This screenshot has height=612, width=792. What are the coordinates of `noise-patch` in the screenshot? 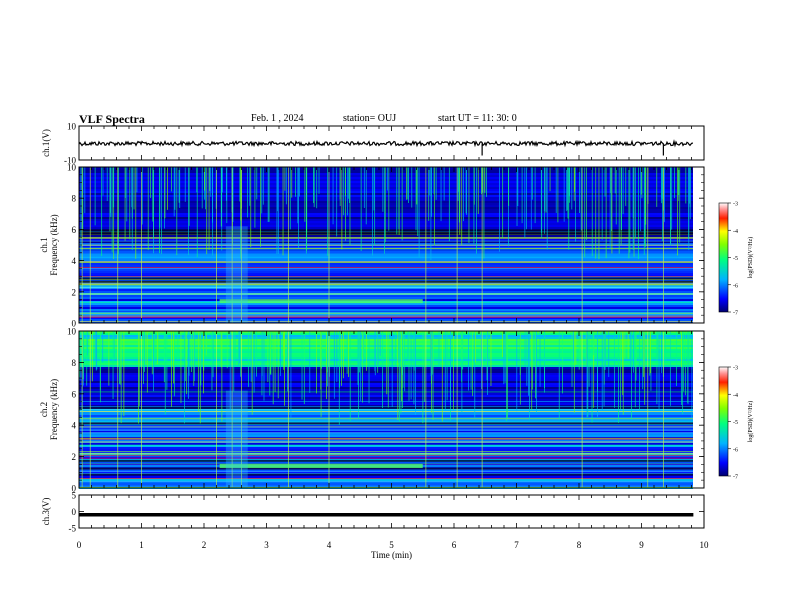 It's located at (236, 439).